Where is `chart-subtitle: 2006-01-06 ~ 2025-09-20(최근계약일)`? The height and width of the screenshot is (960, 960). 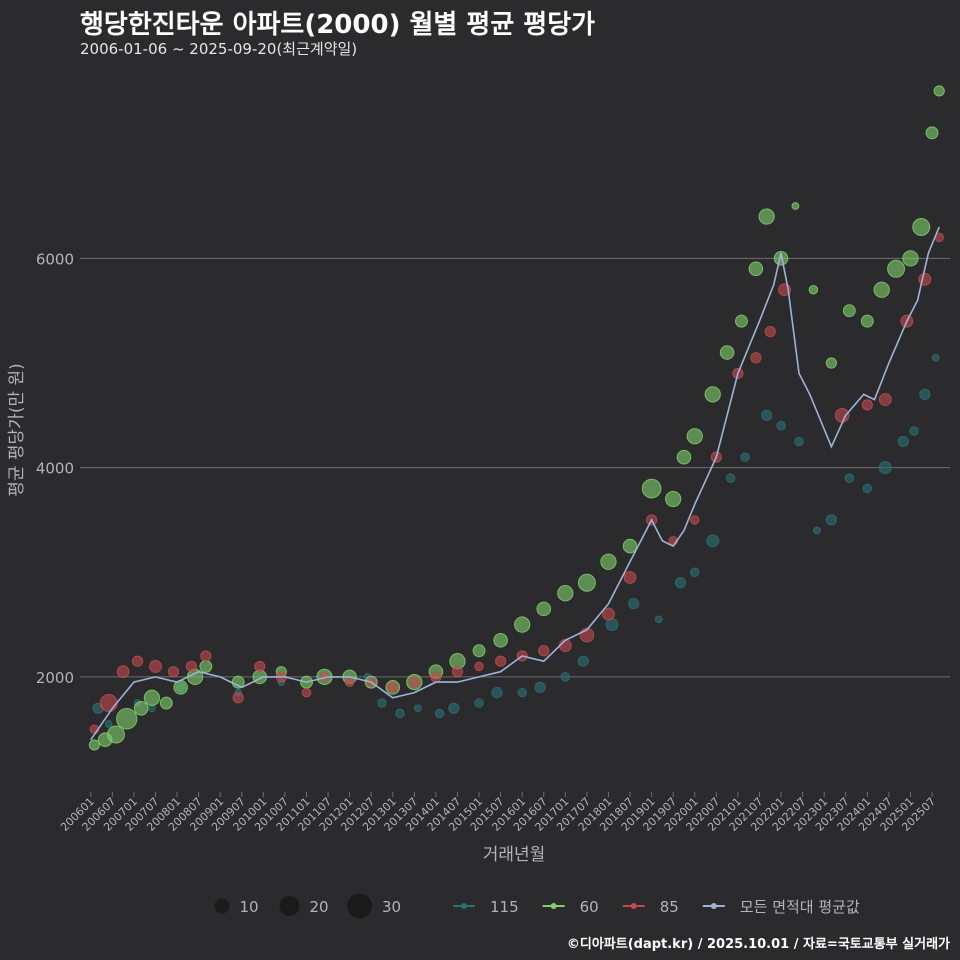
chart-subtitle: 2006-01-06 ~ 2025-09-20(최근계약일) is located at coordinates (219, 49).